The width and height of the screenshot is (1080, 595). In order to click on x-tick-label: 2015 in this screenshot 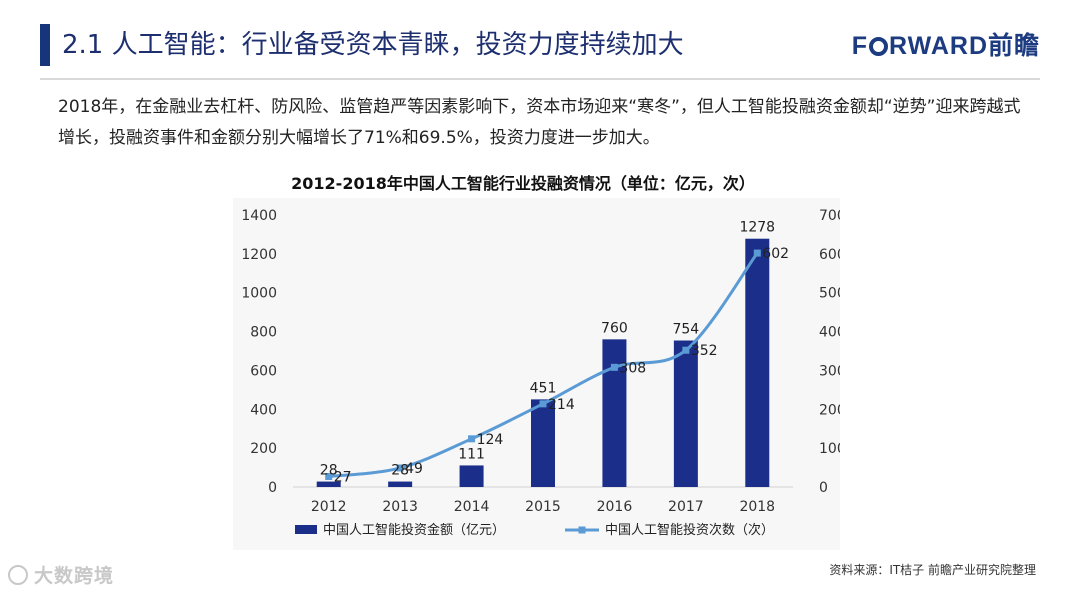, I will do `click(543, 507)`.